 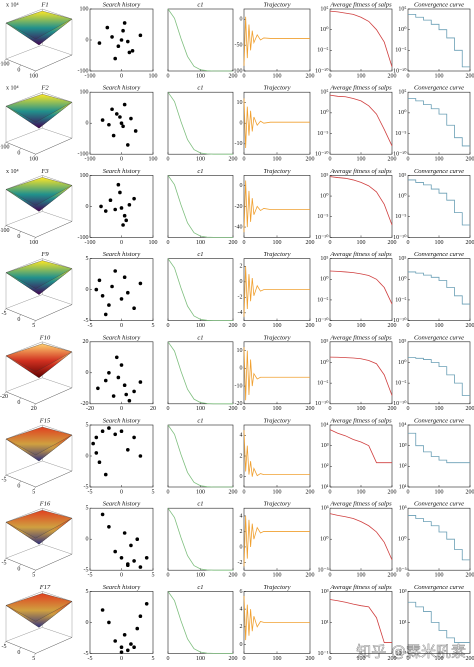 I want to click on y-tick-label: 10², so click(x=325, y=467).